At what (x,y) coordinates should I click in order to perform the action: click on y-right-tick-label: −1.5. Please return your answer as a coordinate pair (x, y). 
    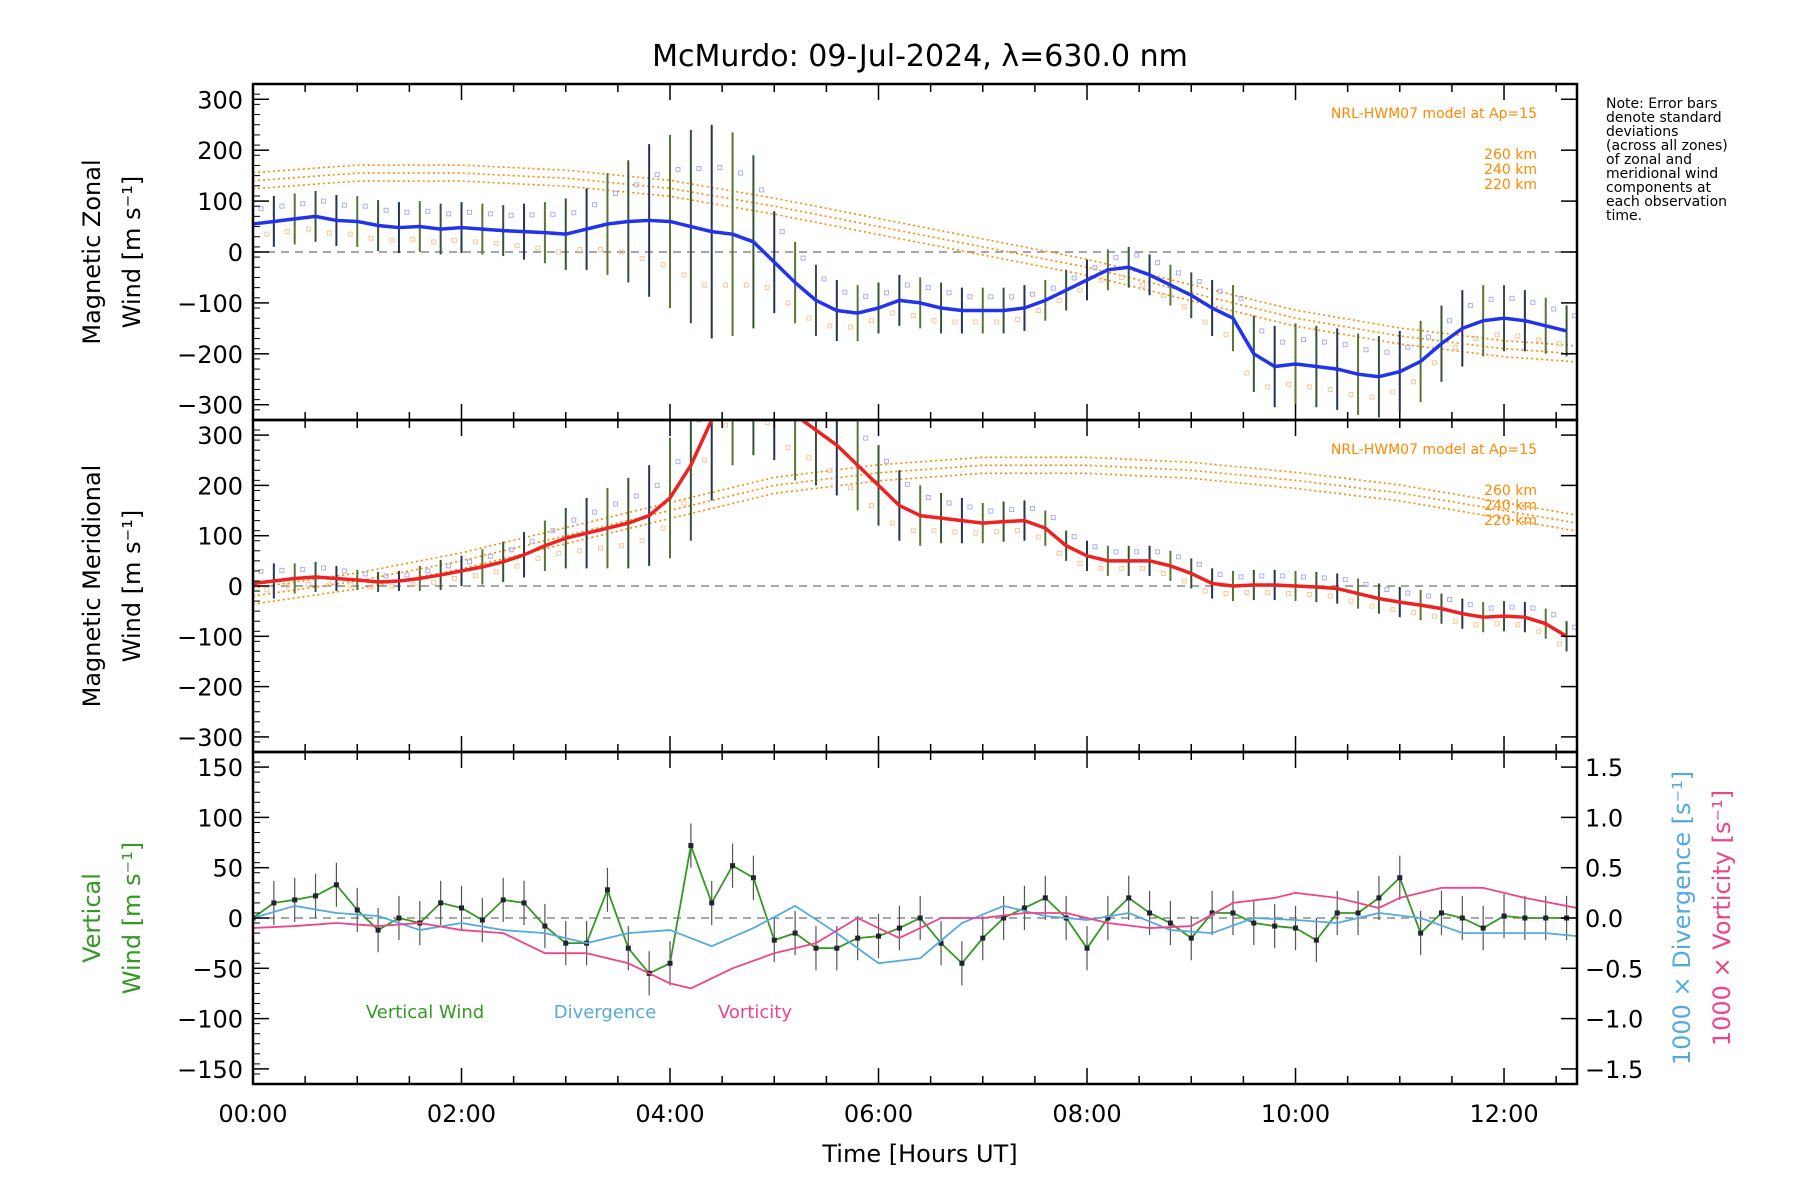
    Looking at the image, I should click on (1614, 1070).